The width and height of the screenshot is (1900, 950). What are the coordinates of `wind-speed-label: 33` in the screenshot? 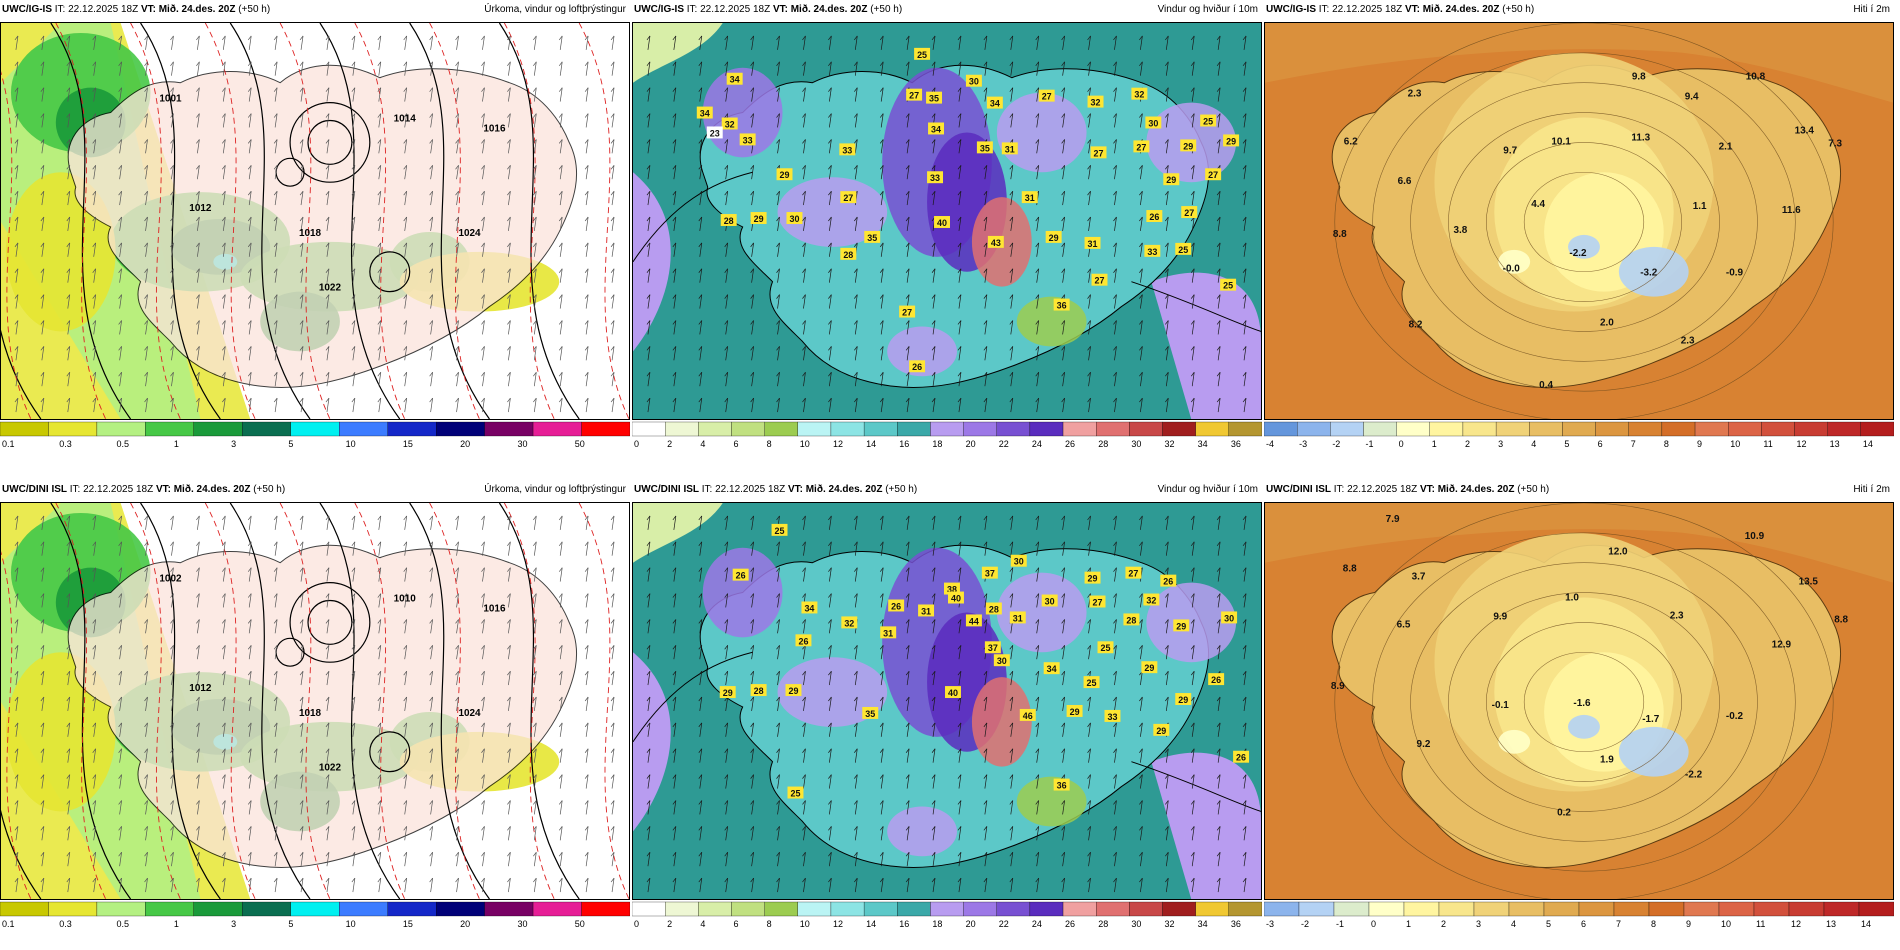 It's located at (847, 150).